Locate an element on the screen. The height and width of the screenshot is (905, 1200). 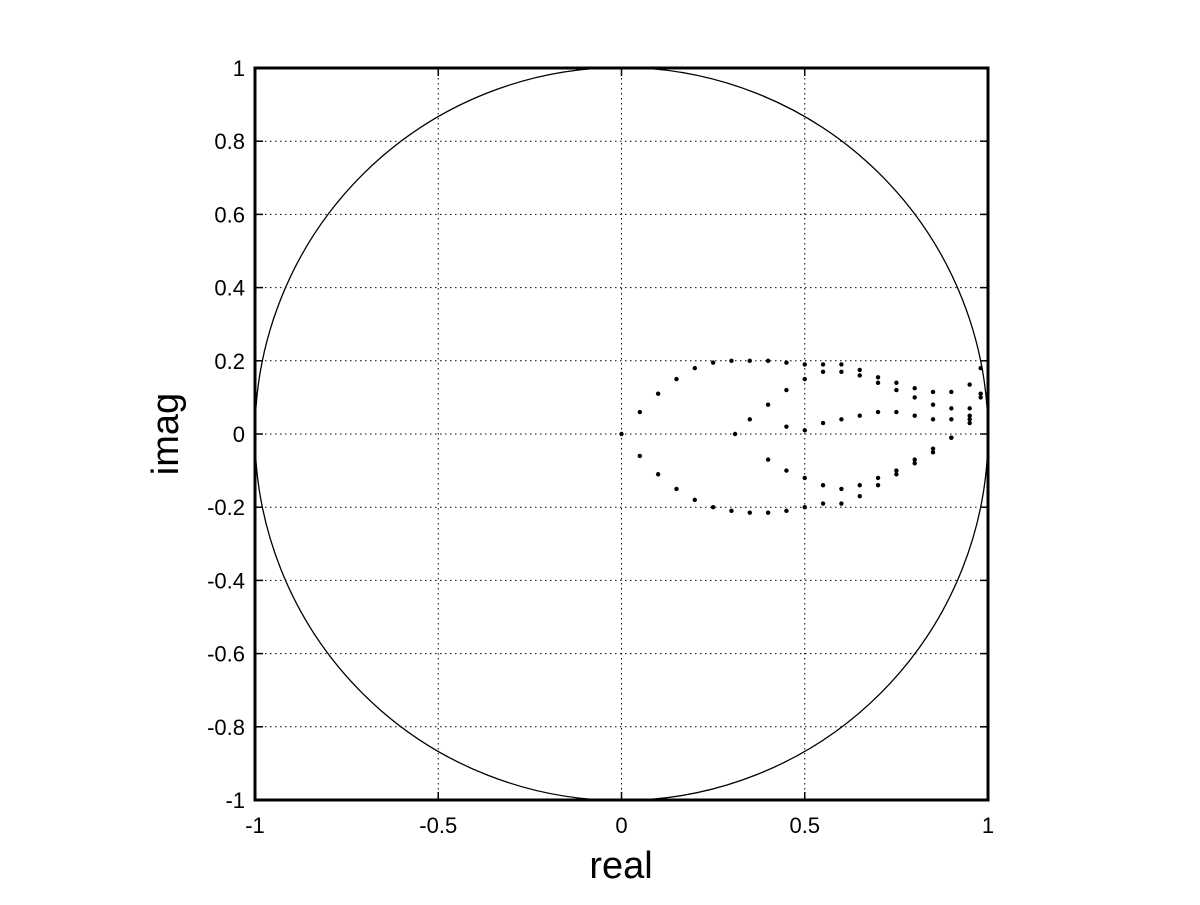
y-tick-label: 0.8 is located at coordinates (229, 141).